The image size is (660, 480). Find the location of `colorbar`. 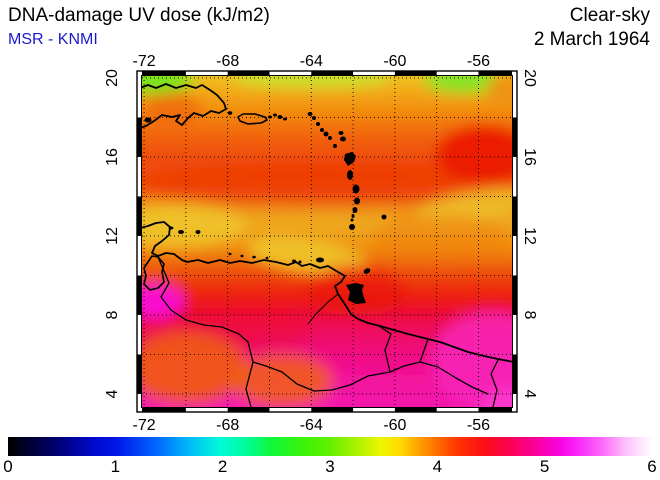

colorbar is located at coordinates (330, 446).